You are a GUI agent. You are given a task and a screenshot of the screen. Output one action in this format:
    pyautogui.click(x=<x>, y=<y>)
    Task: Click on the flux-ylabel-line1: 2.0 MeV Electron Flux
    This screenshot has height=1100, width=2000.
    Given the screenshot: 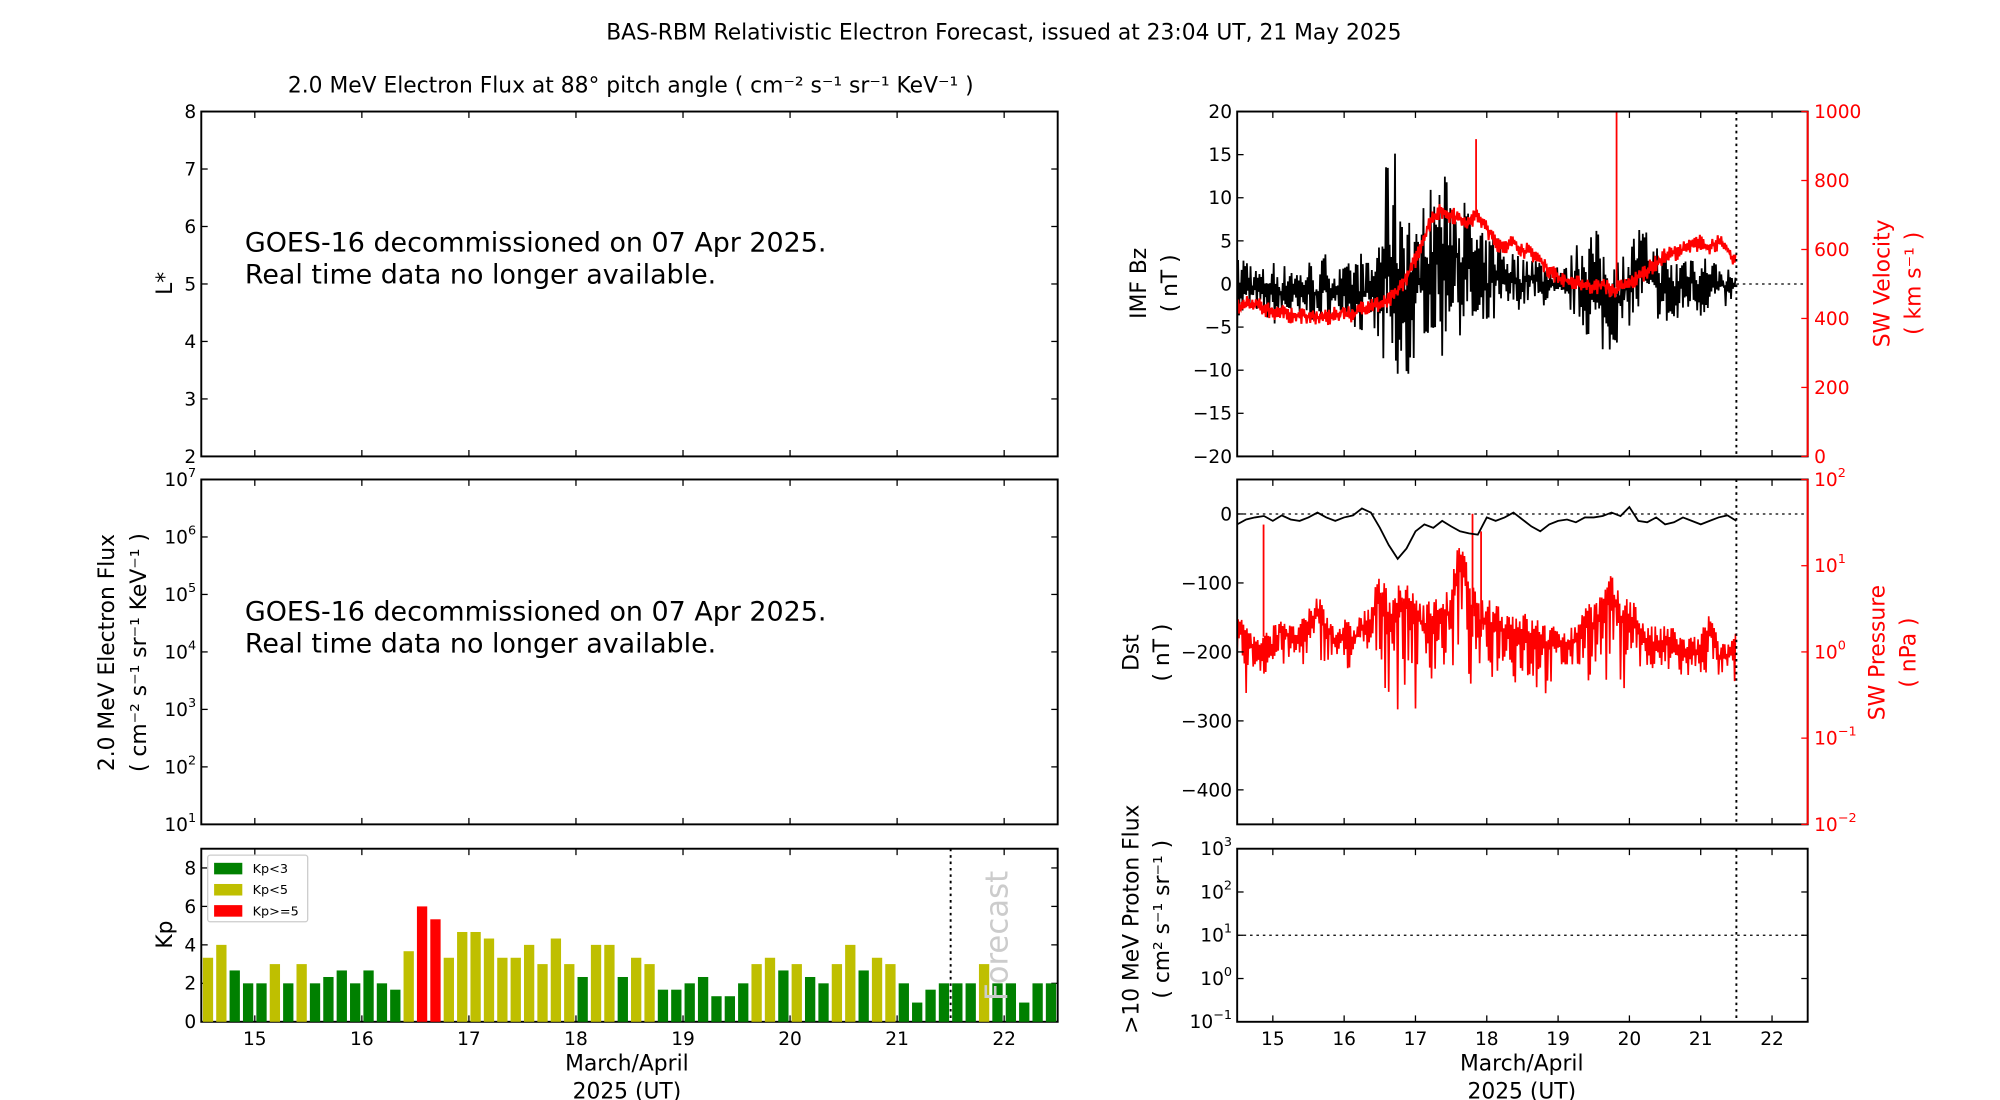 What is the action you would take?
    pyautogui.click(x=107, y=652)
    